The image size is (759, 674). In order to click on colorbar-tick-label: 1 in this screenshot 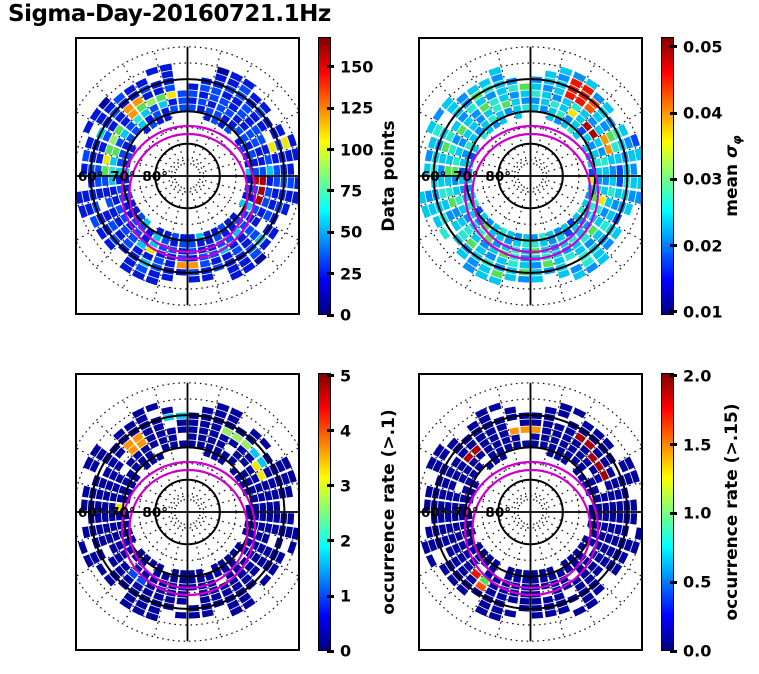, I will do `click(346, 596)`.